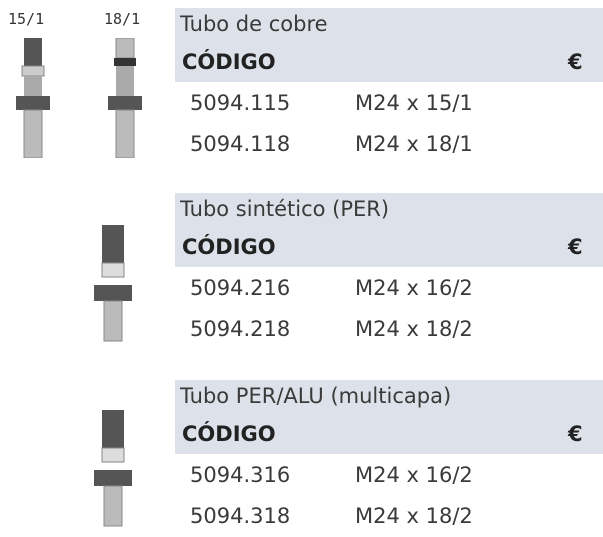 The width and height of the screenshot is (603, 537). Describe the element at coordinates (240, 475) in the screenshot. I see `product-code: 5094.316` at that location.